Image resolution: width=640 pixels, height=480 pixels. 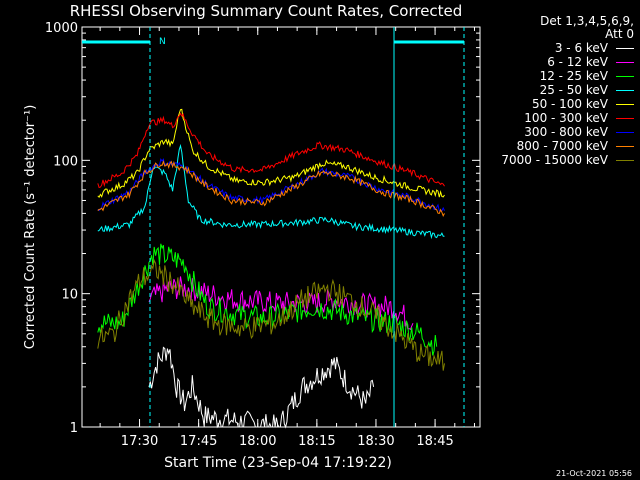 I want to click on x-tick-label: 17:30, so click(x=139, y=441).